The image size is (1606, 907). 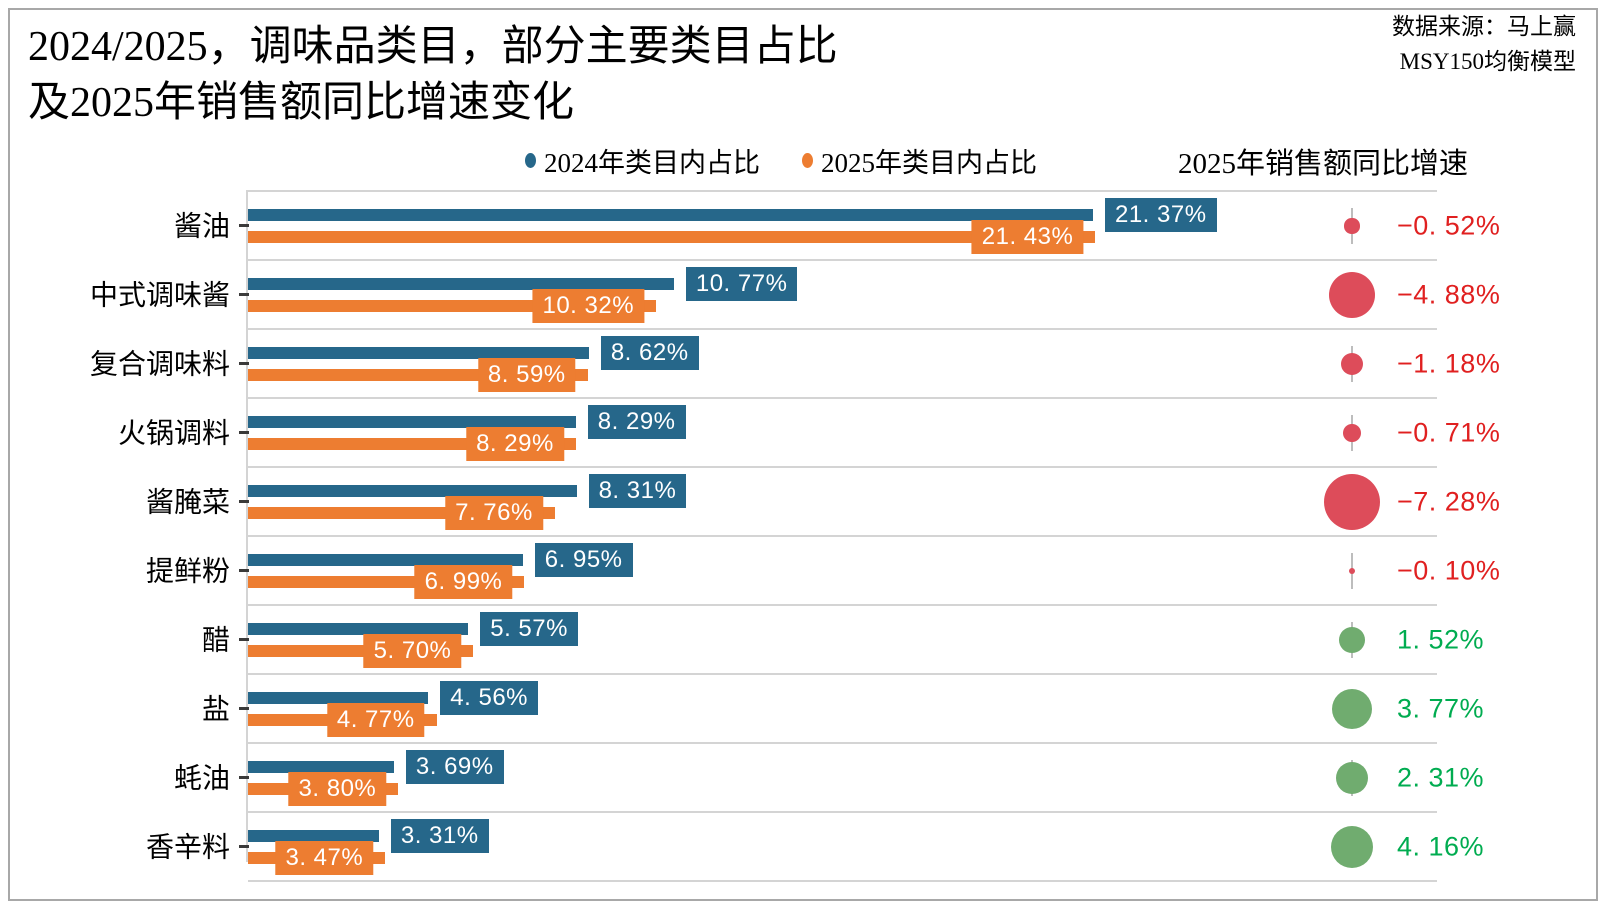 I want to click on growth-value: 1. 52%, so click(x=1441, y=639).